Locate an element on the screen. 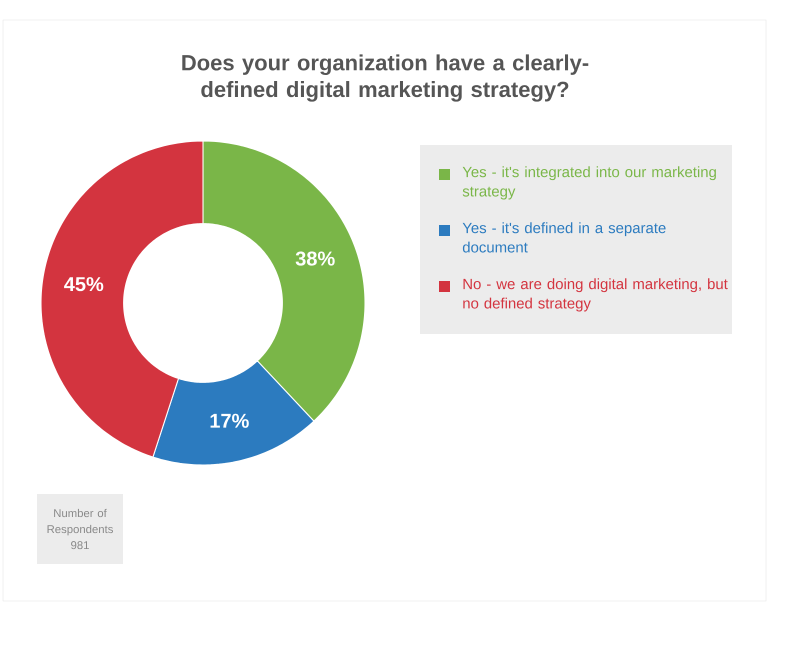 This screenshot has height=651, width=795. data-label: 38% is located at coordinates (315, 258).